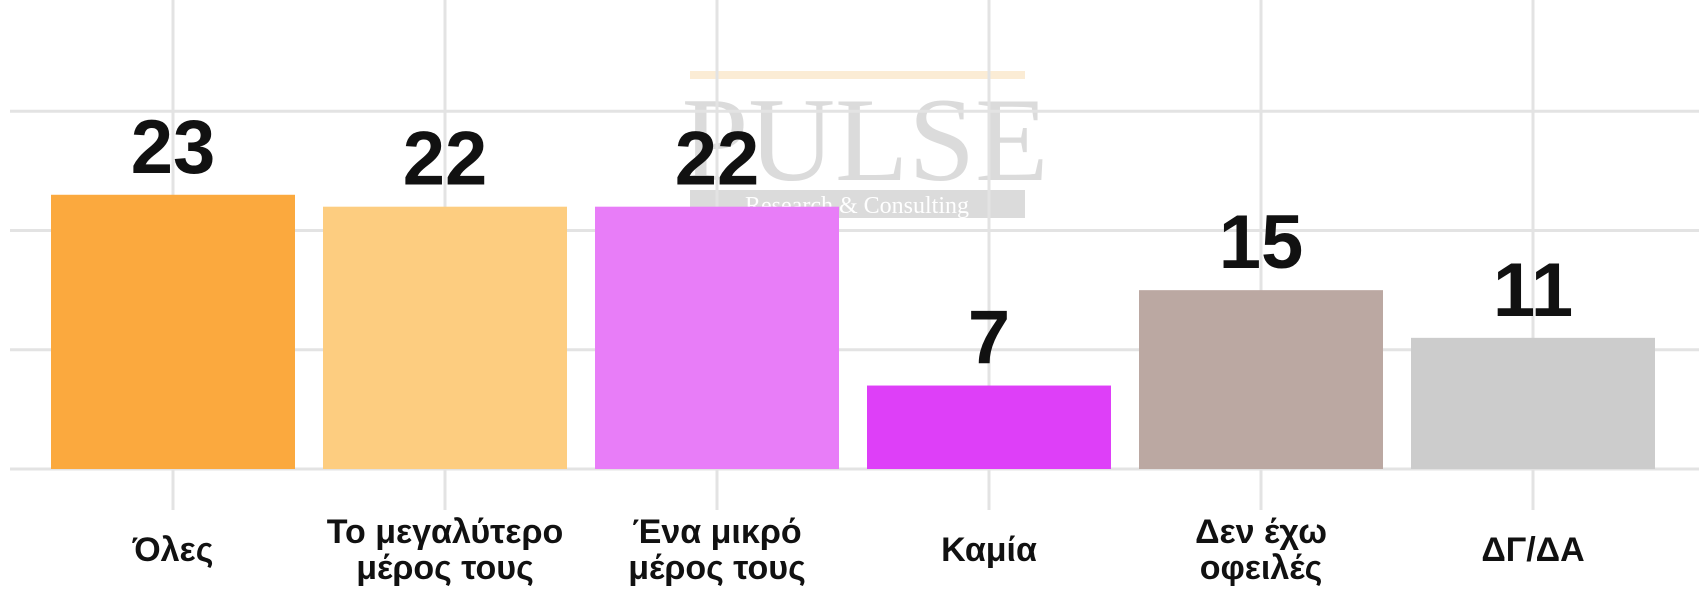 This screenshot has height=597, width=1699. What do you see at coordinates (1261, 242) in the screenshot?
I see `value-label: 15` at bounding box center [1261, 242].